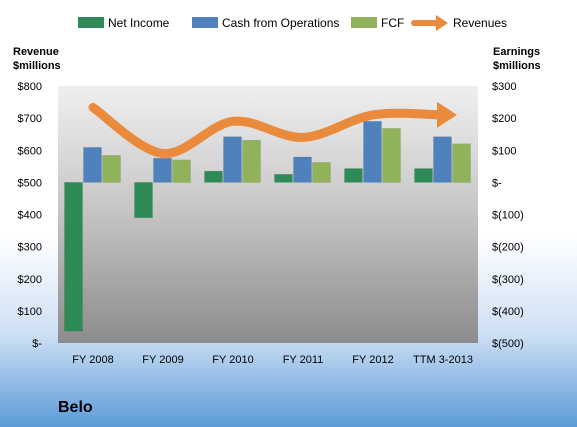  Describe the element at coordinates (30, 248) in the screenshot. I see `left-tick-label: $300` at that location.